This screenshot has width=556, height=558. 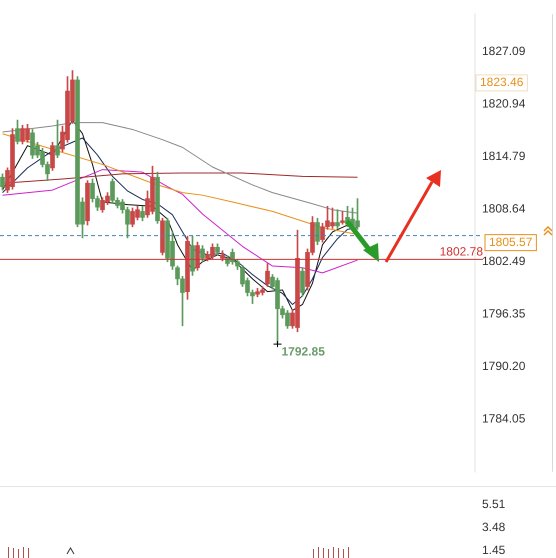 I want to click on y-tick-label: 1796.35, so click(x=504, y=313).